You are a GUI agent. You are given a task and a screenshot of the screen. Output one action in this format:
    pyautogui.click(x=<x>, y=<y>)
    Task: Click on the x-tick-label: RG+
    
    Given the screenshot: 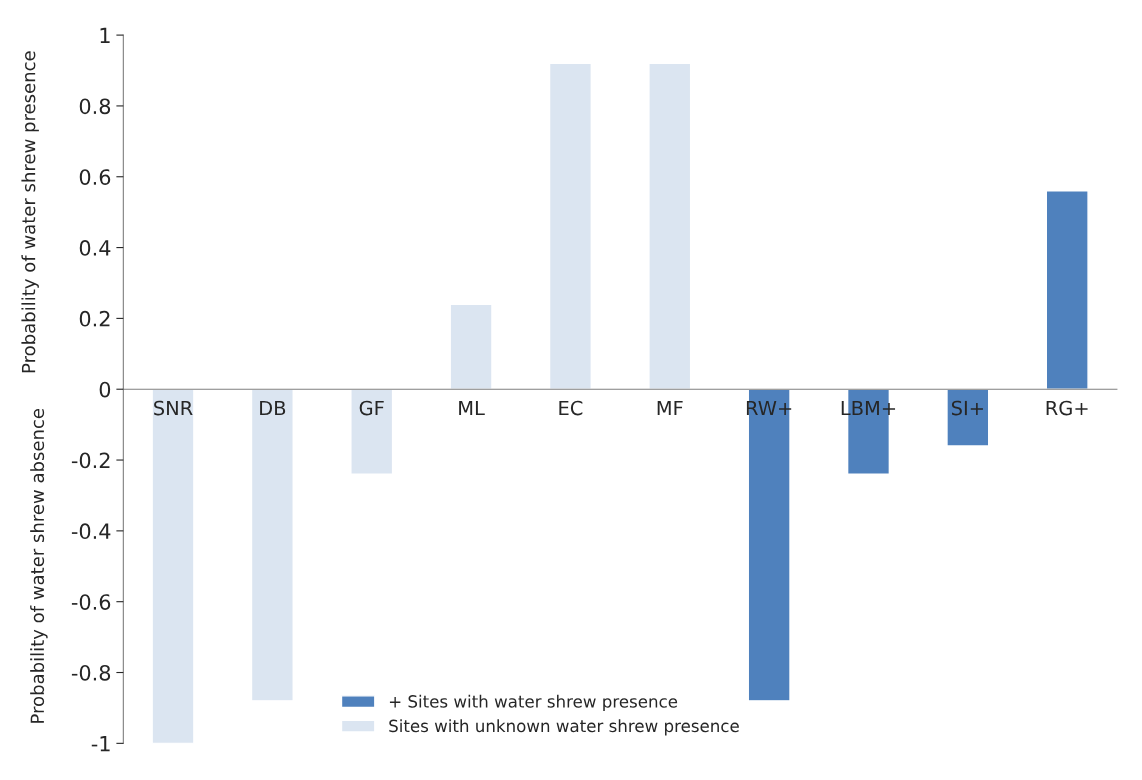 What is the action you would take?
    pyautogui.click(x=1067, y=408)
    